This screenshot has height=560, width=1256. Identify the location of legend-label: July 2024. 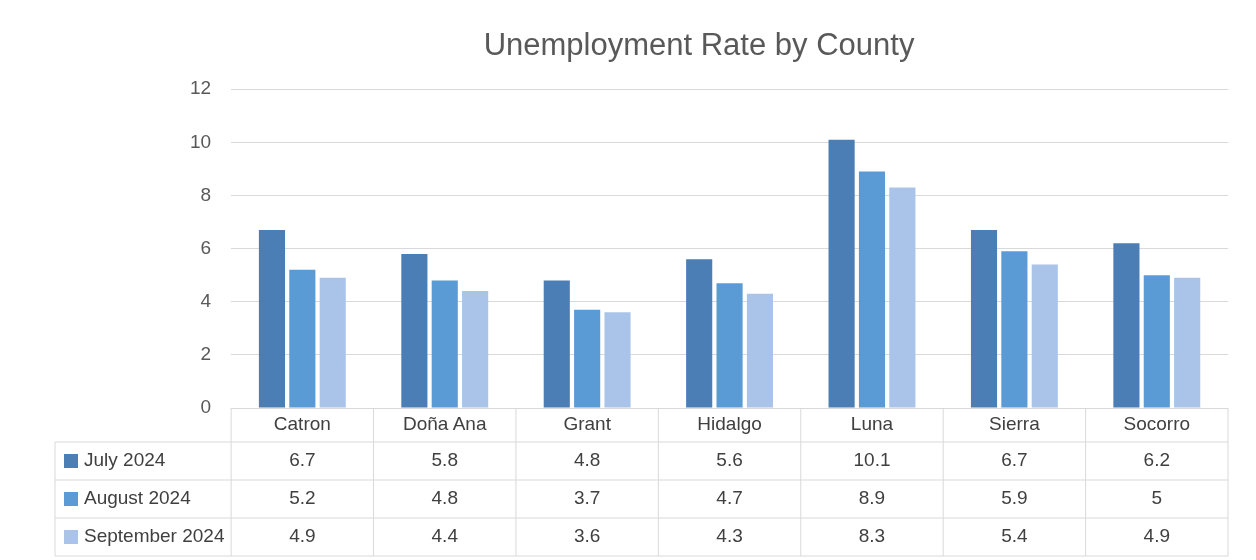
(125, 460).